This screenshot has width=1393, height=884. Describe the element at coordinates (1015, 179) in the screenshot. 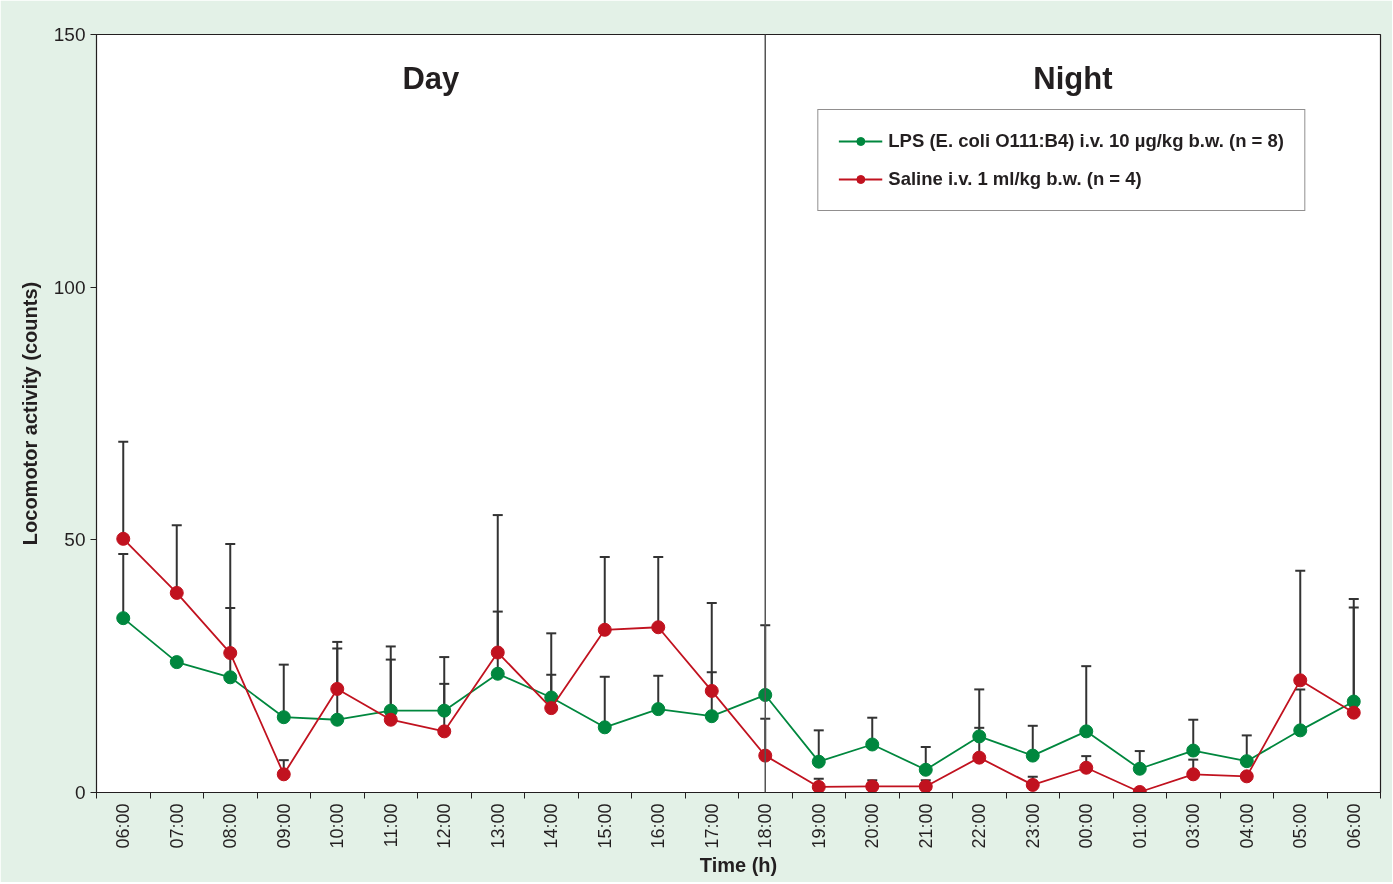

I see `legend-label: Saline i.v. 1 ml/kg b.w. (n = 4)` at that location.